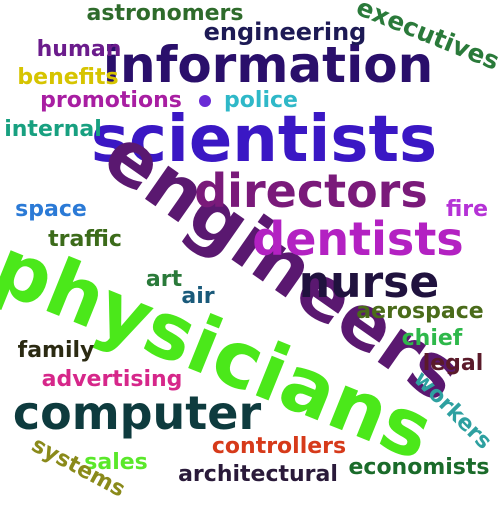 The height and width of the screenshot is (513, 500). Describe the element at coordinates (261, 100) in the screenshot. I see `word-police: police` at that location.